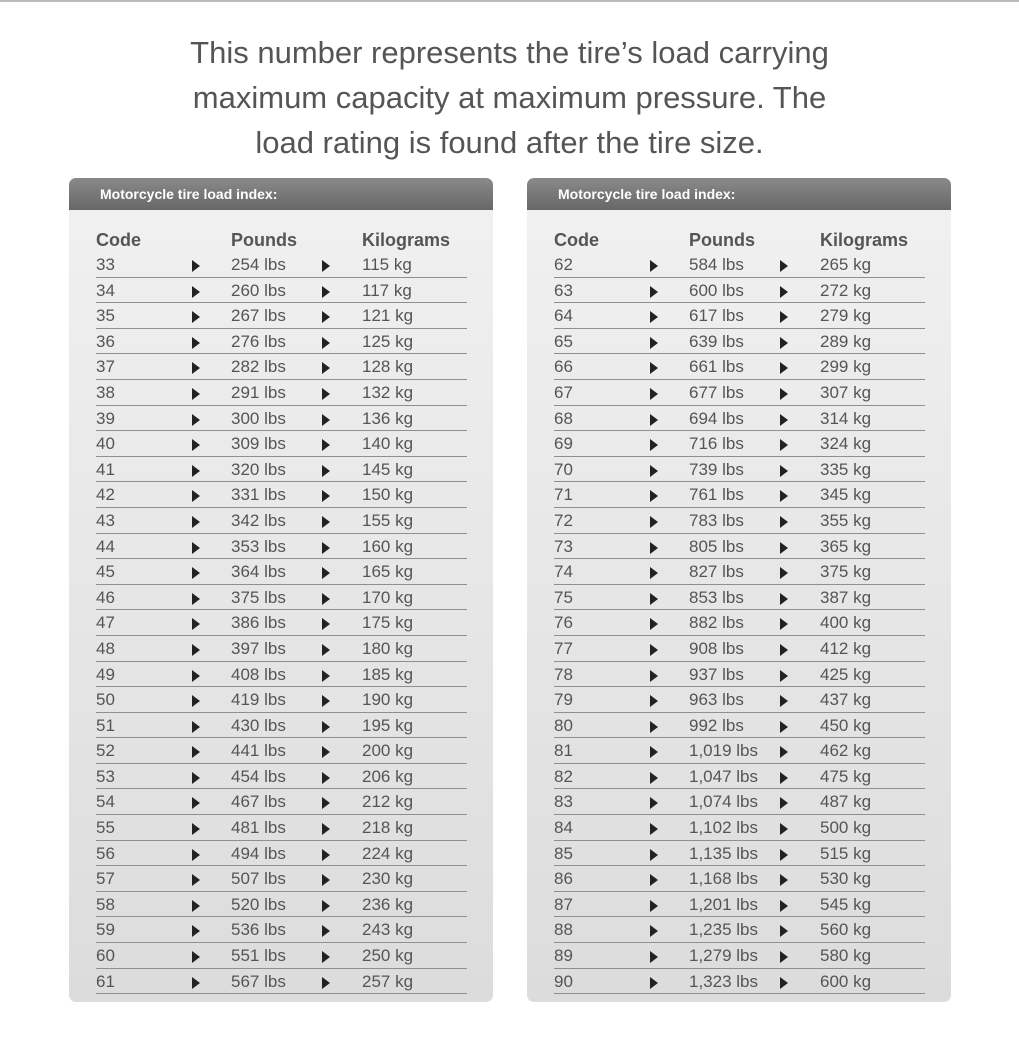  Describe the element at coordinates (846, 495) in the screenshot. I see `kilograms-cell: 345 kg` at that location.